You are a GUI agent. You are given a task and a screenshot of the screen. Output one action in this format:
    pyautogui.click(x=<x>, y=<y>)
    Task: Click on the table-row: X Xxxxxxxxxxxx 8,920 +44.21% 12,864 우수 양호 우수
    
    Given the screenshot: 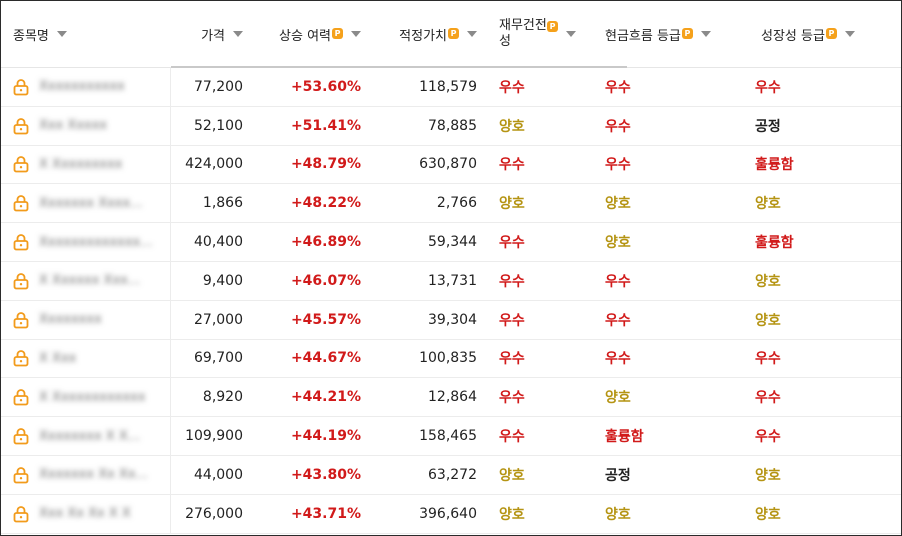 What is the action you would take?
    pyautogui.click(x=451, y=398)
    